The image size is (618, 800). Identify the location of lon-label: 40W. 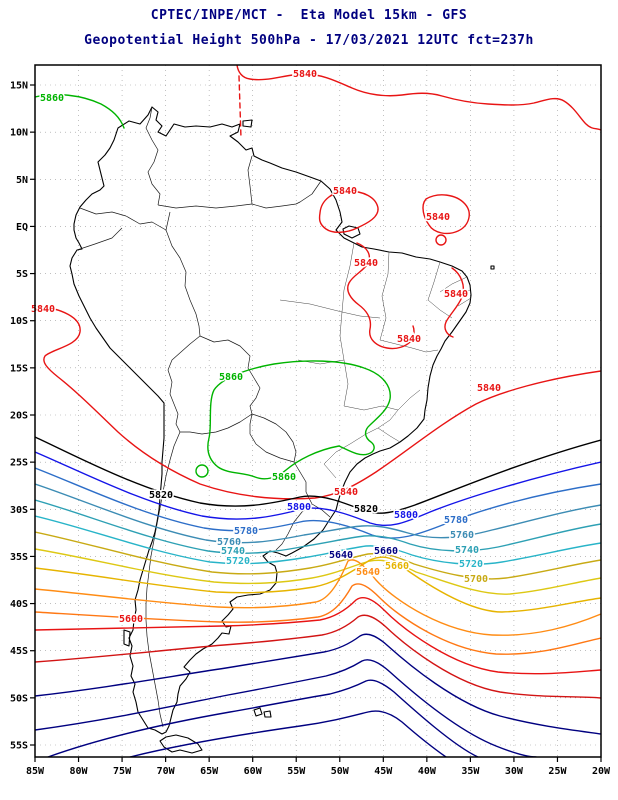
(427, 771).